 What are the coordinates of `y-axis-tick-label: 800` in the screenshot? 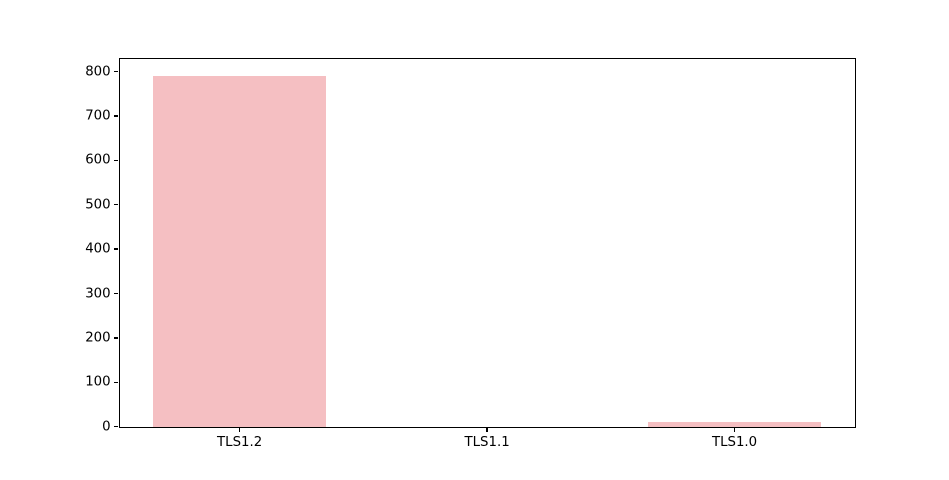 It's located at (98, 72).